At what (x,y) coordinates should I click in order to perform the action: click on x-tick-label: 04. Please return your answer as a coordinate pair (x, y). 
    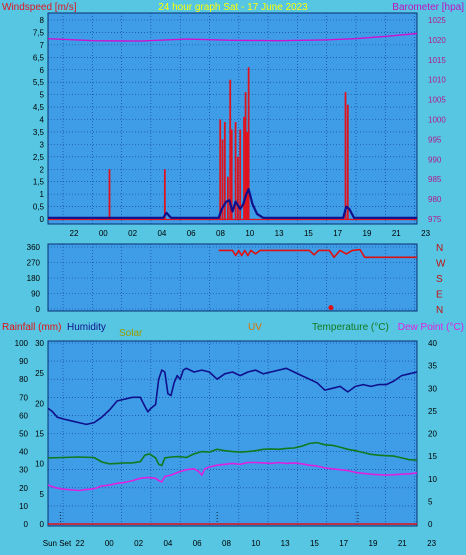
    Looking at the image, I should click on (161, 233).